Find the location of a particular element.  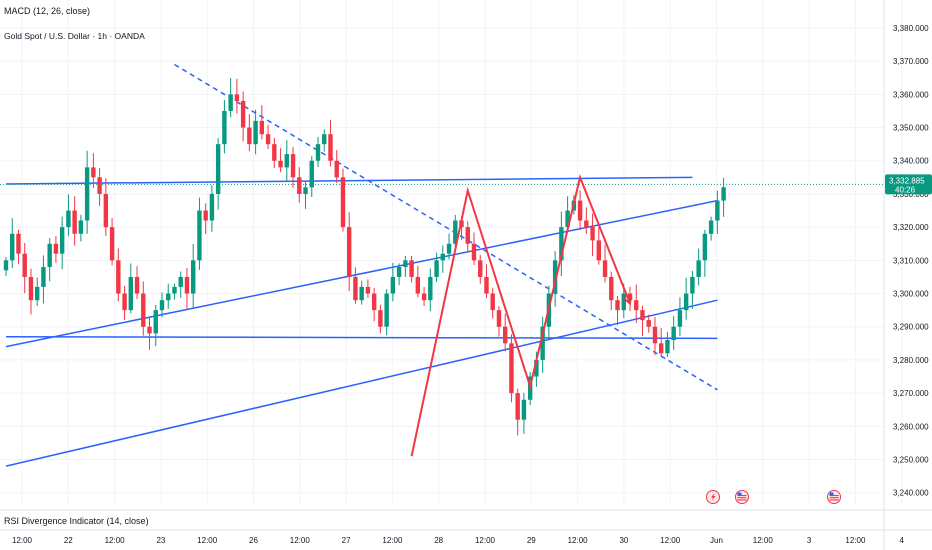

macd-indicator-label: MACD (12, 26, close) is located at coordinates (47, 11).